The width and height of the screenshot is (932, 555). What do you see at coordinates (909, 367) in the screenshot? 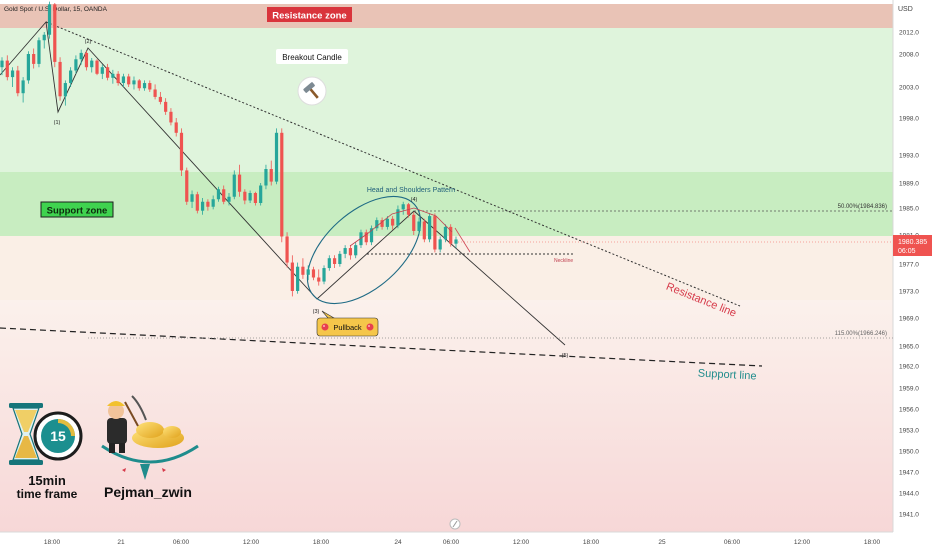
I see `price-tick-label: 1962.0` at bounding box center [909, 367].